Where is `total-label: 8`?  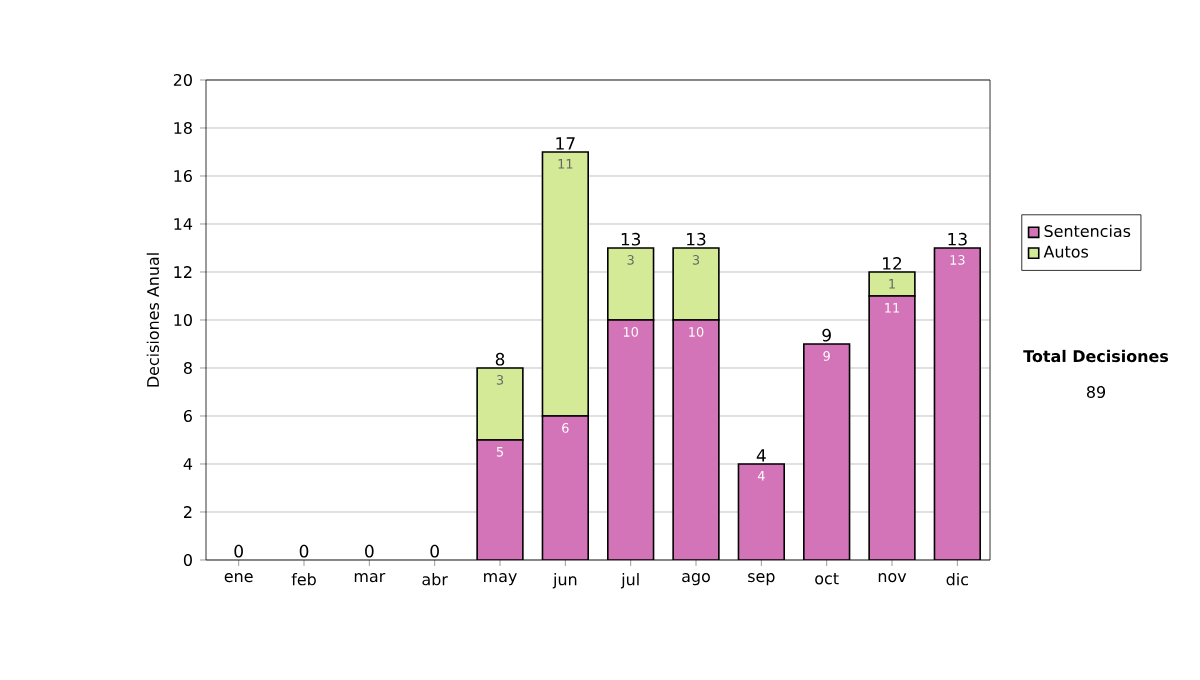 total-label: 8 is located at coordinates (500, 359).